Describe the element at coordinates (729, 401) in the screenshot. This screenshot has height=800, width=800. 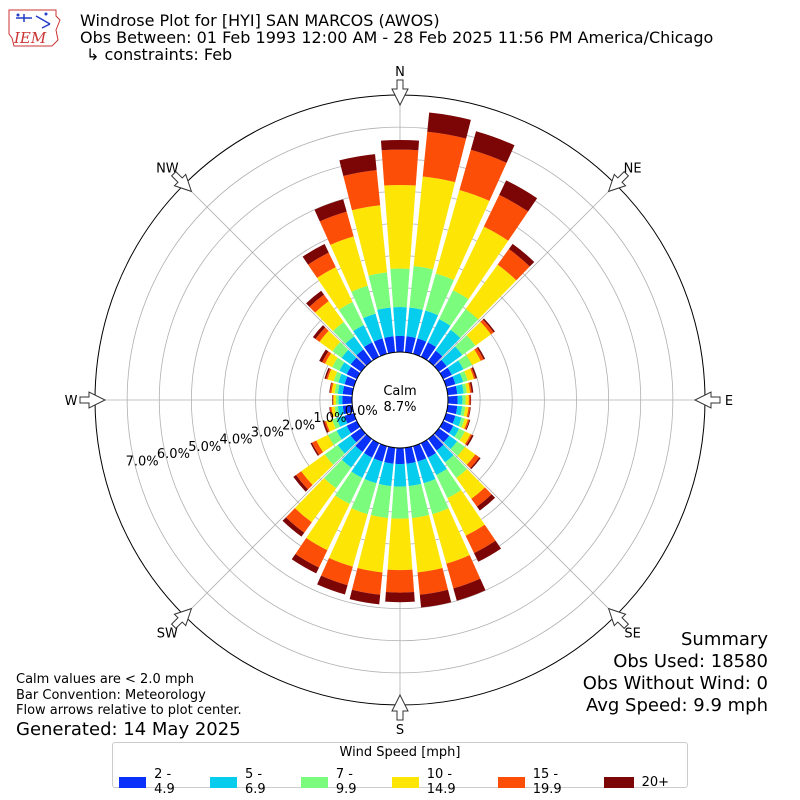
I see `compass-label-e: E` at that location.